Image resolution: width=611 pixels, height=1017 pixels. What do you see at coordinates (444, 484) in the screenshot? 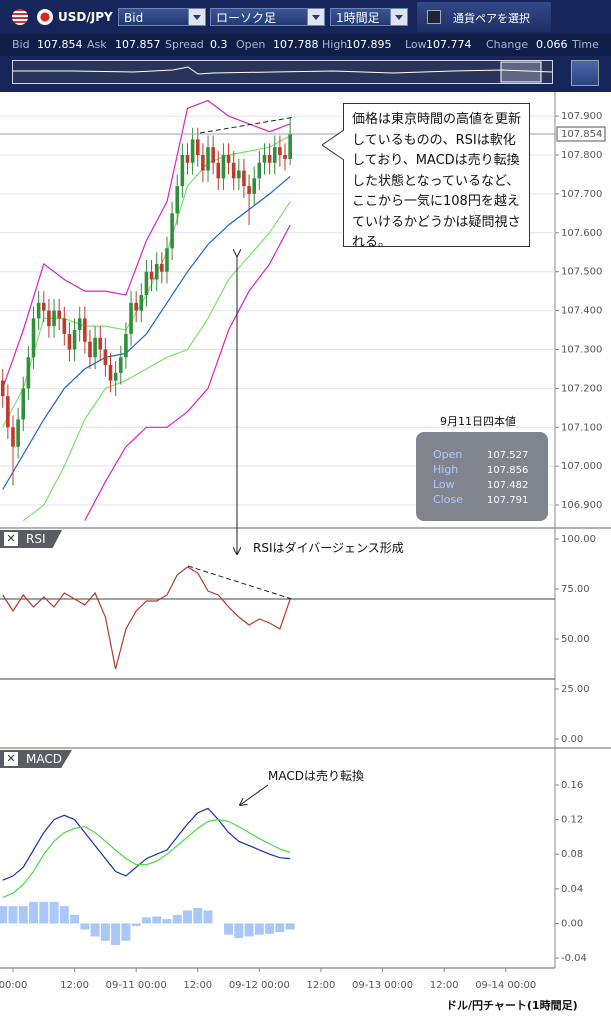
I see `ohlc-label: Low` at bounding box center [444, 484].